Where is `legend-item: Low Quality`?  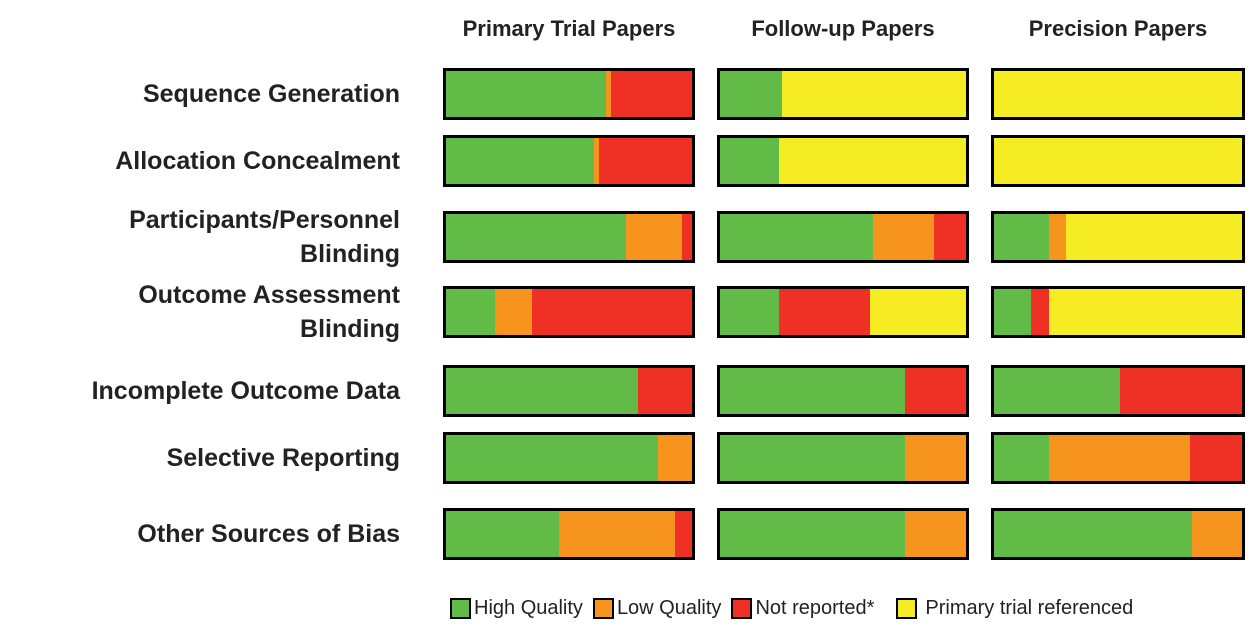 legend-item: Low Quality is located at coordinates (657, 608).